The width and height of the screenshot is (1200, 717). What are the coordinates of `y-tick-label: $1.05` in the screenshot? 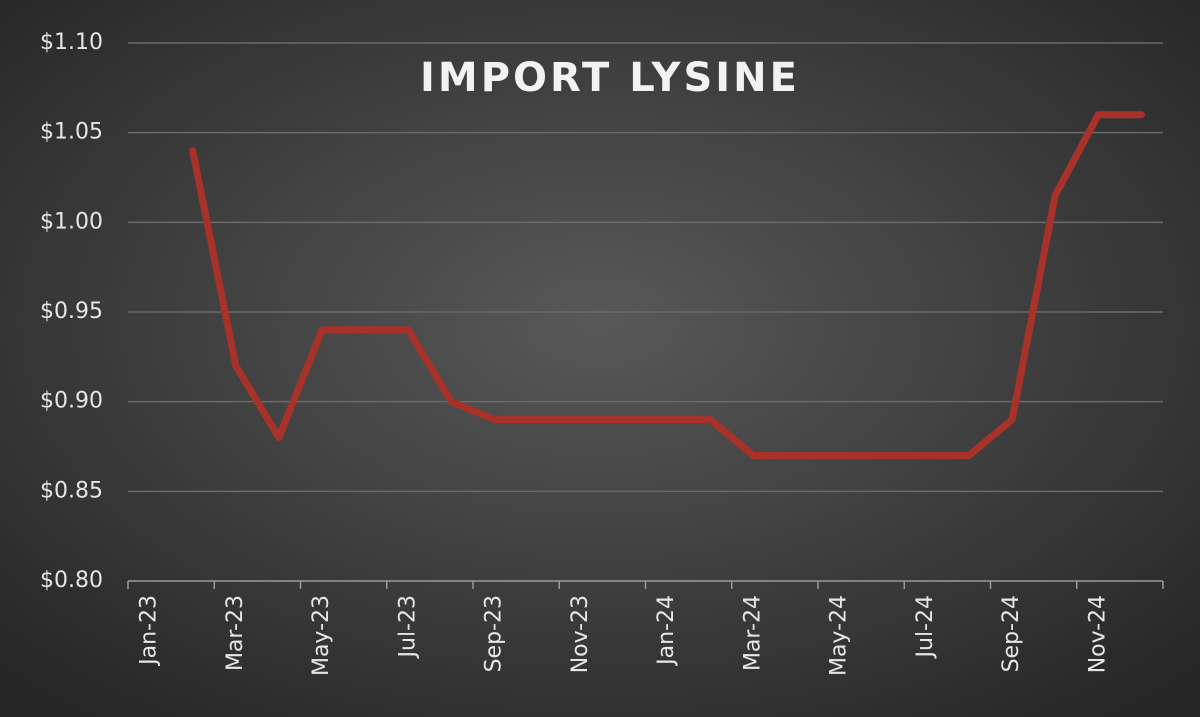 It's located at (71, 132).